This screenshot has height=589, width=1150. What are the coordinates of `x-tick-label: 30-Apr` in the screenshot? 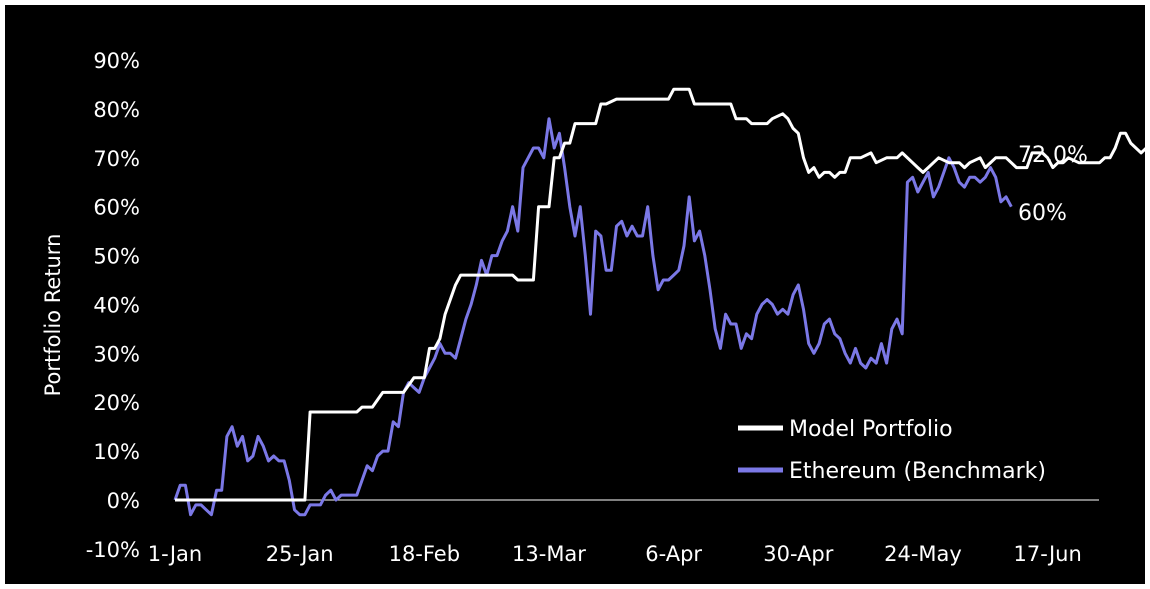 It's located at (798, 554).